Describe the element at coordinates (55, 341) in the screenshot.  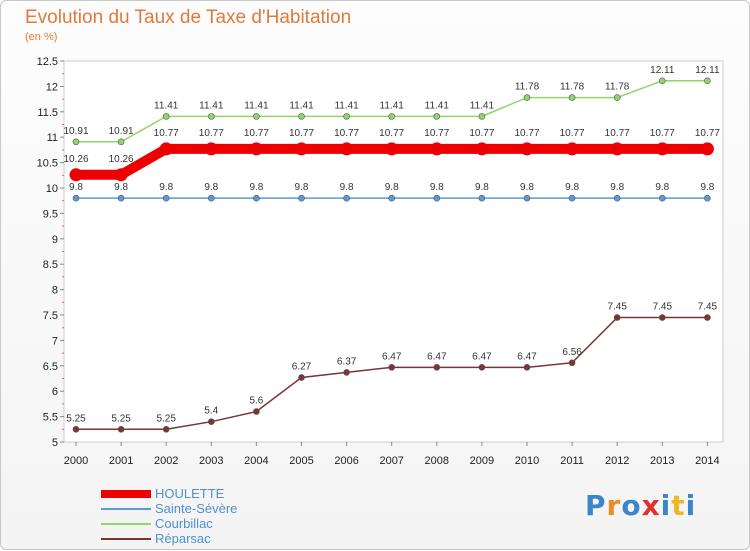
I see `y-tick-label: 7` at that location.